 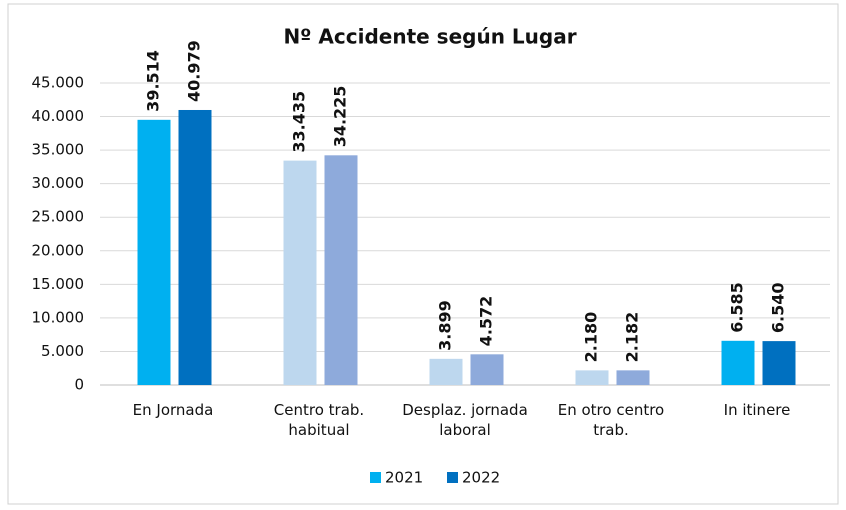 What do you see at coordinates (591, 337) in the screenshot?
I see `data-label: 2.180` at bounding box center [591, 337].